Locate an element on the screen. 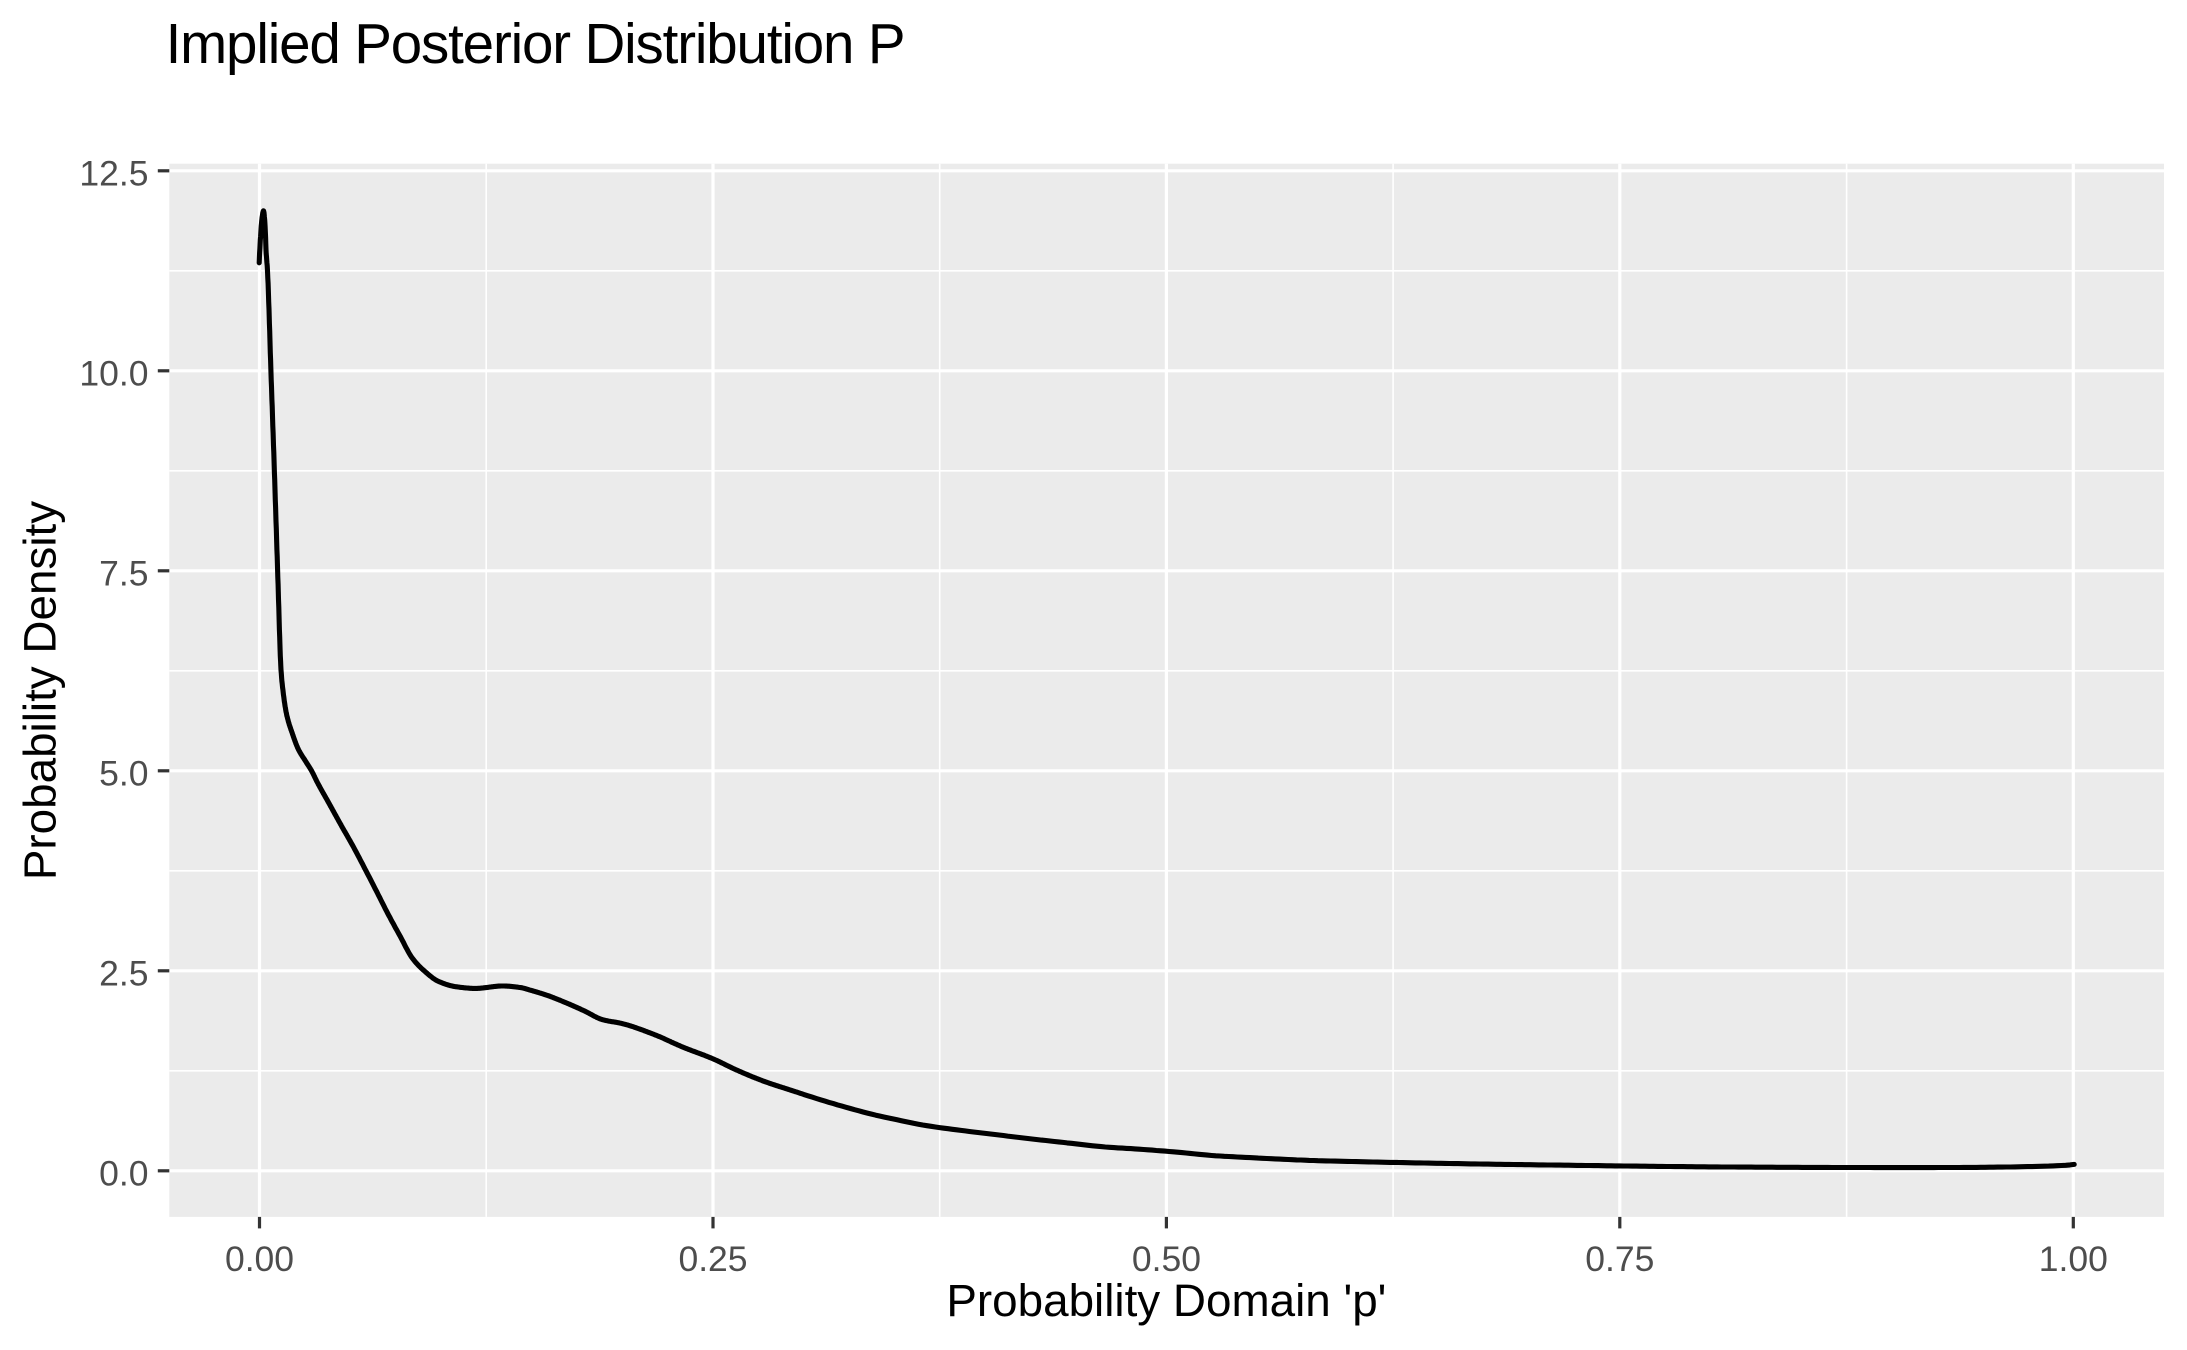 This screenshot has height=1350, width=2187. svg-text: 2.5 is located at coordinates (123, 973).